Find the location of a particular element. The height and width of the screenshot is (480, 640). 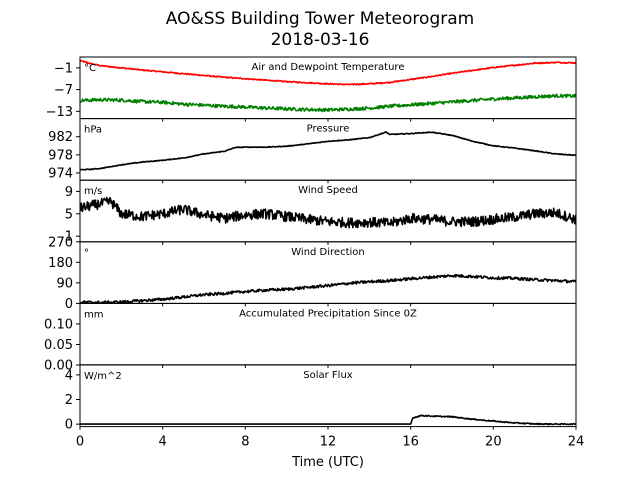

wind_speed-ytick-label-2: 9 is located at coordinates (69, 192).